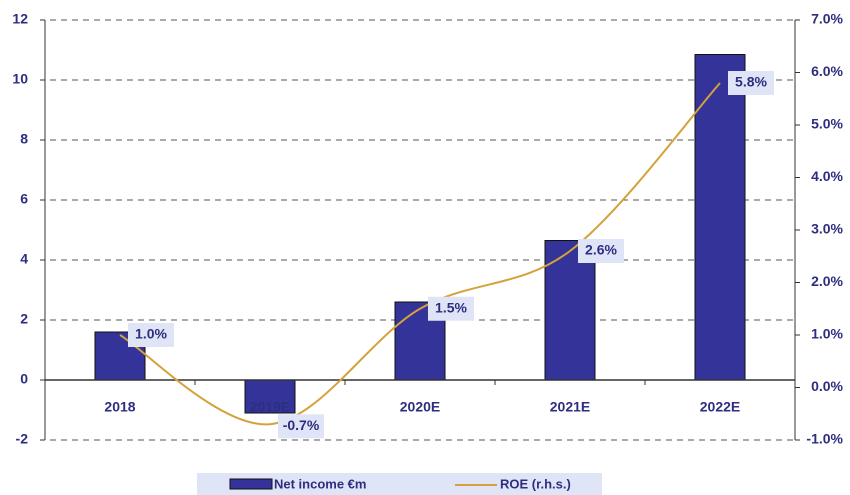  I want to click on legend-box, so click(399, 484).